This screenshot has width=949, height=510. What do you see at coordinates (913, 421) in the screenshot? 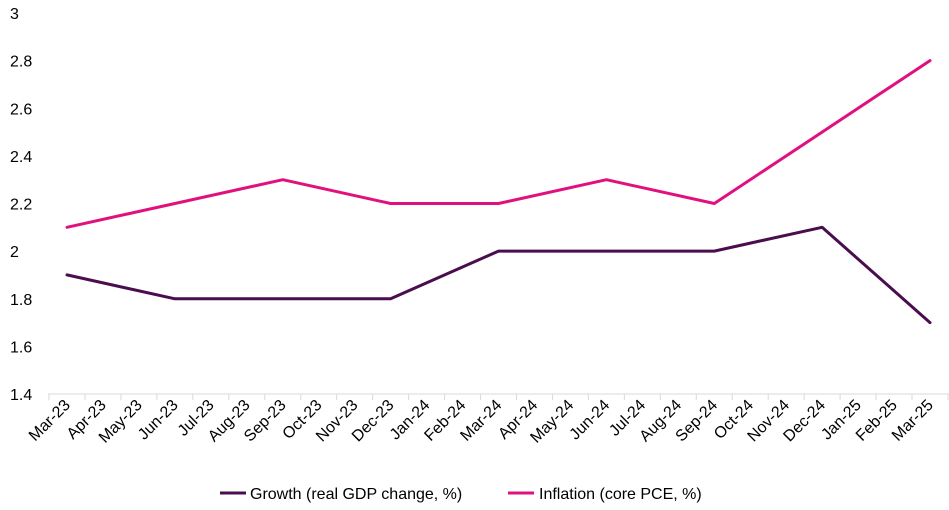
I see `x-tick-label: Mar-25` at bounding box center [913, 421].